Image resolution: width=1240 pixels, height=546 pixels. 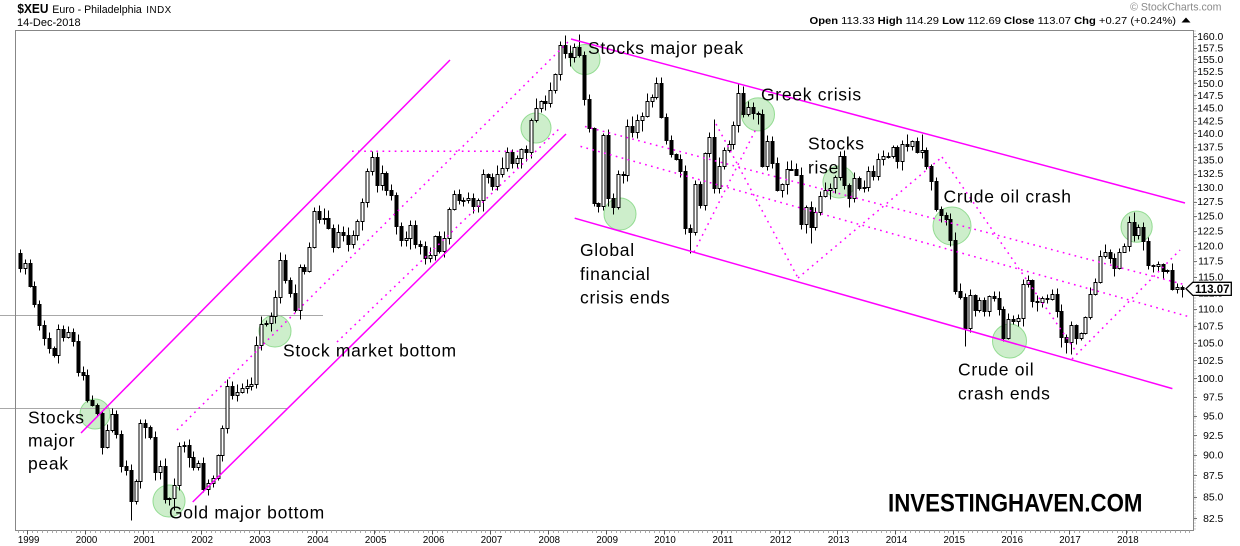 I want to click on svg-text: 2012, so click(x=781, y=540).